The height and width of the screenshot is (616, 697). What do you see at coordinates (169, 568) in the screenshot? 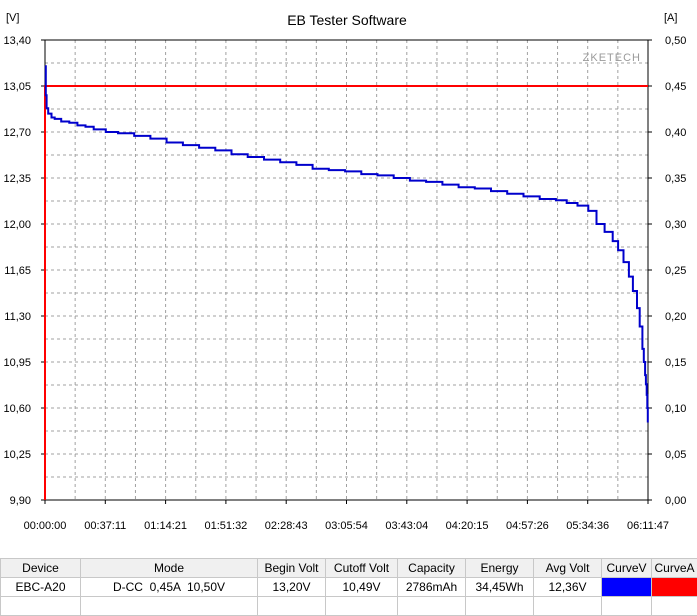
I see `col-mode: Mode` at bounding box center [169, 568].